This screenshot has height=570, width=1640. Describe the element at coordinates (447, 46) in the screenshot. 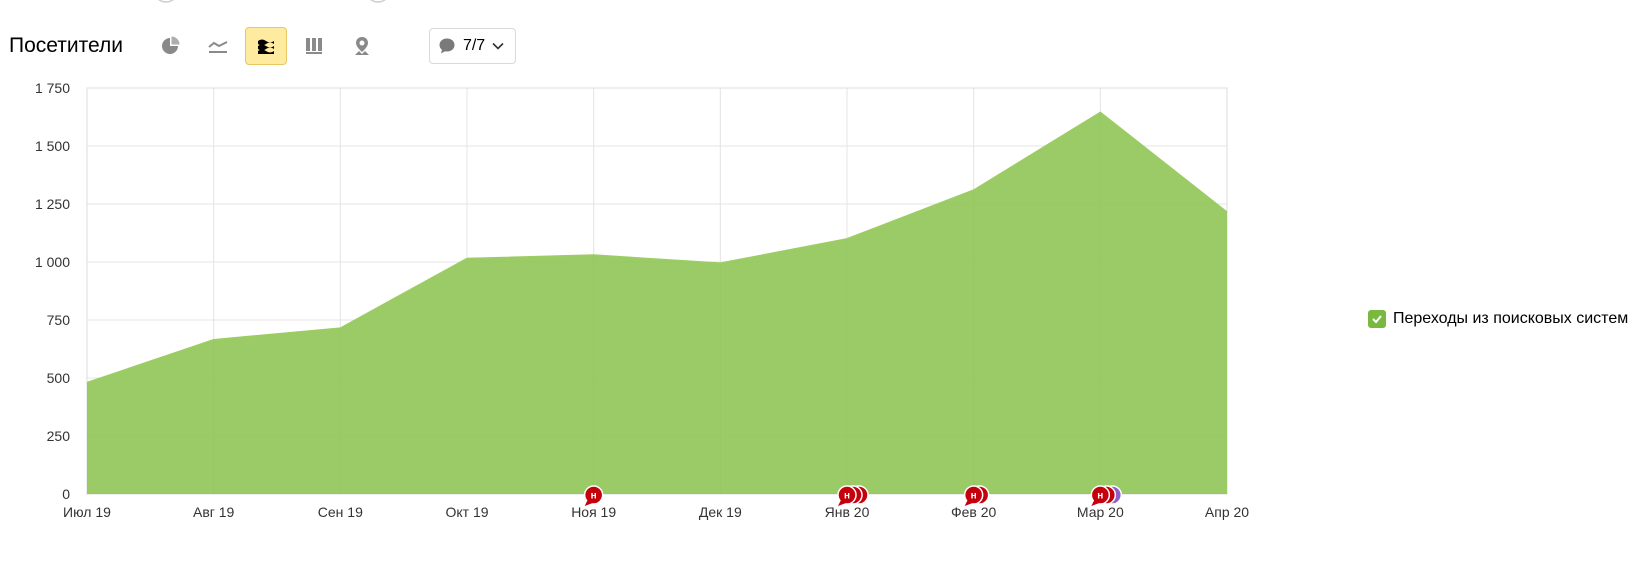

I see `comment-icon` at that location.